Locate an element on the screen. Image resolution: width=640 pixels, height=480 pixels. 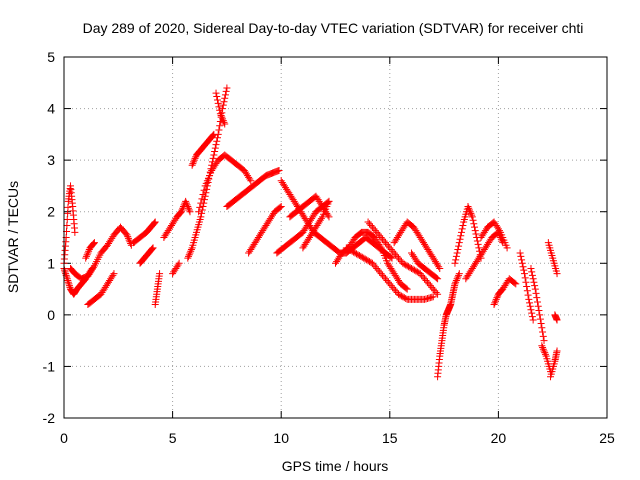
x-tick-label: 15 is located at coordinates (390, 438).